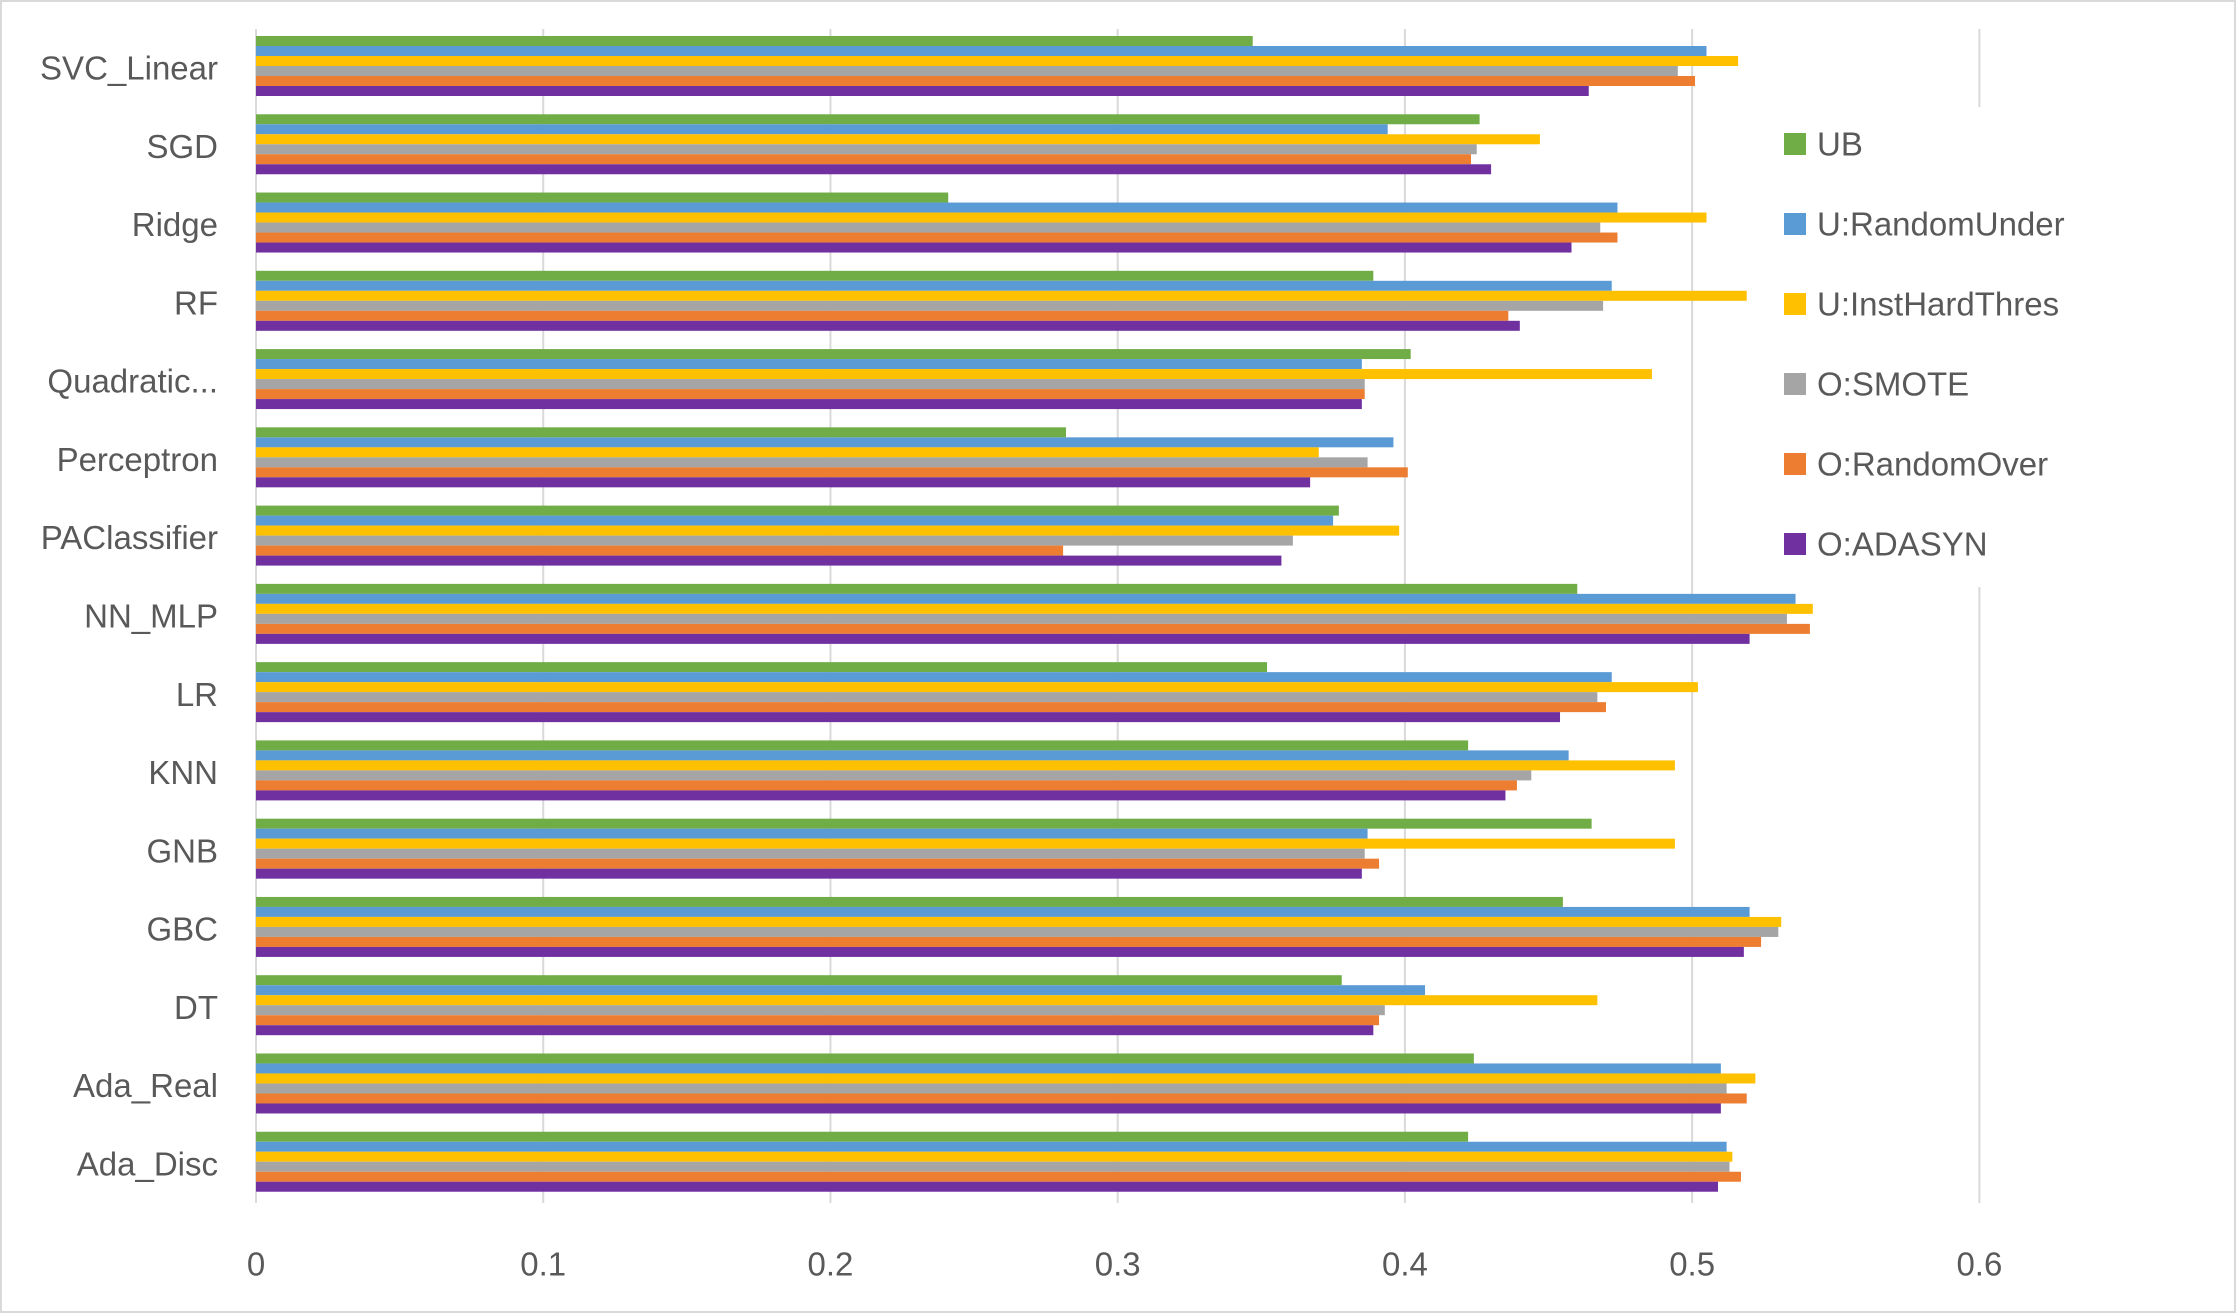 Image resolution: width=2236 pixels, height=1315 pixels. I want to click on bar-quadratic--2, so click(954, 374).